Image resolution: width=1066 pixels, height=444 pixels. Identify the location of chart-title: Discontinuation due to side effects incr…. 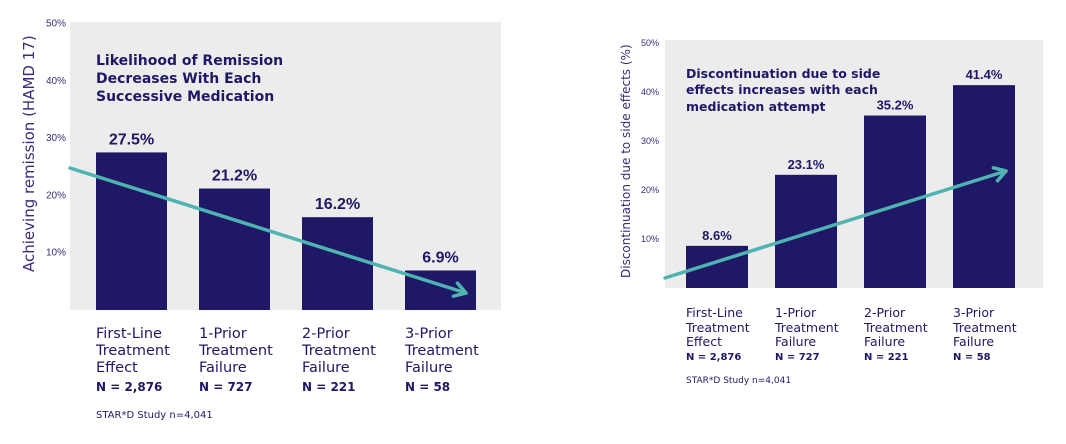
(783, 90).